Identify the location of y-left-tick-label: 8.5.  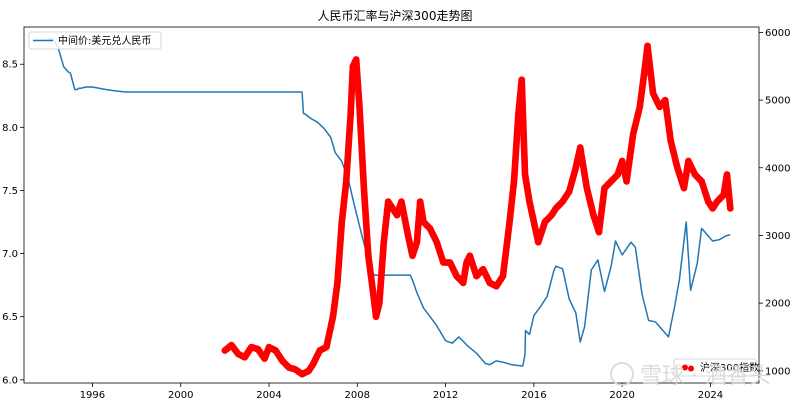
(10, 65).